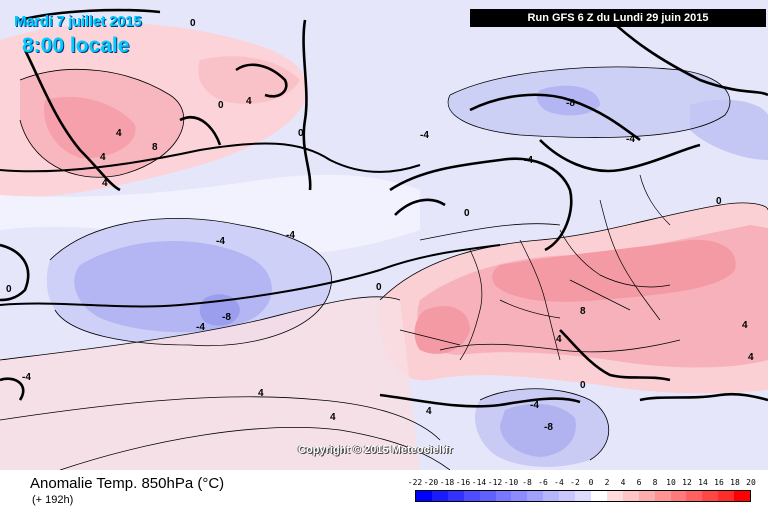  I want to click on scale-label: 8, so click(655, 482).